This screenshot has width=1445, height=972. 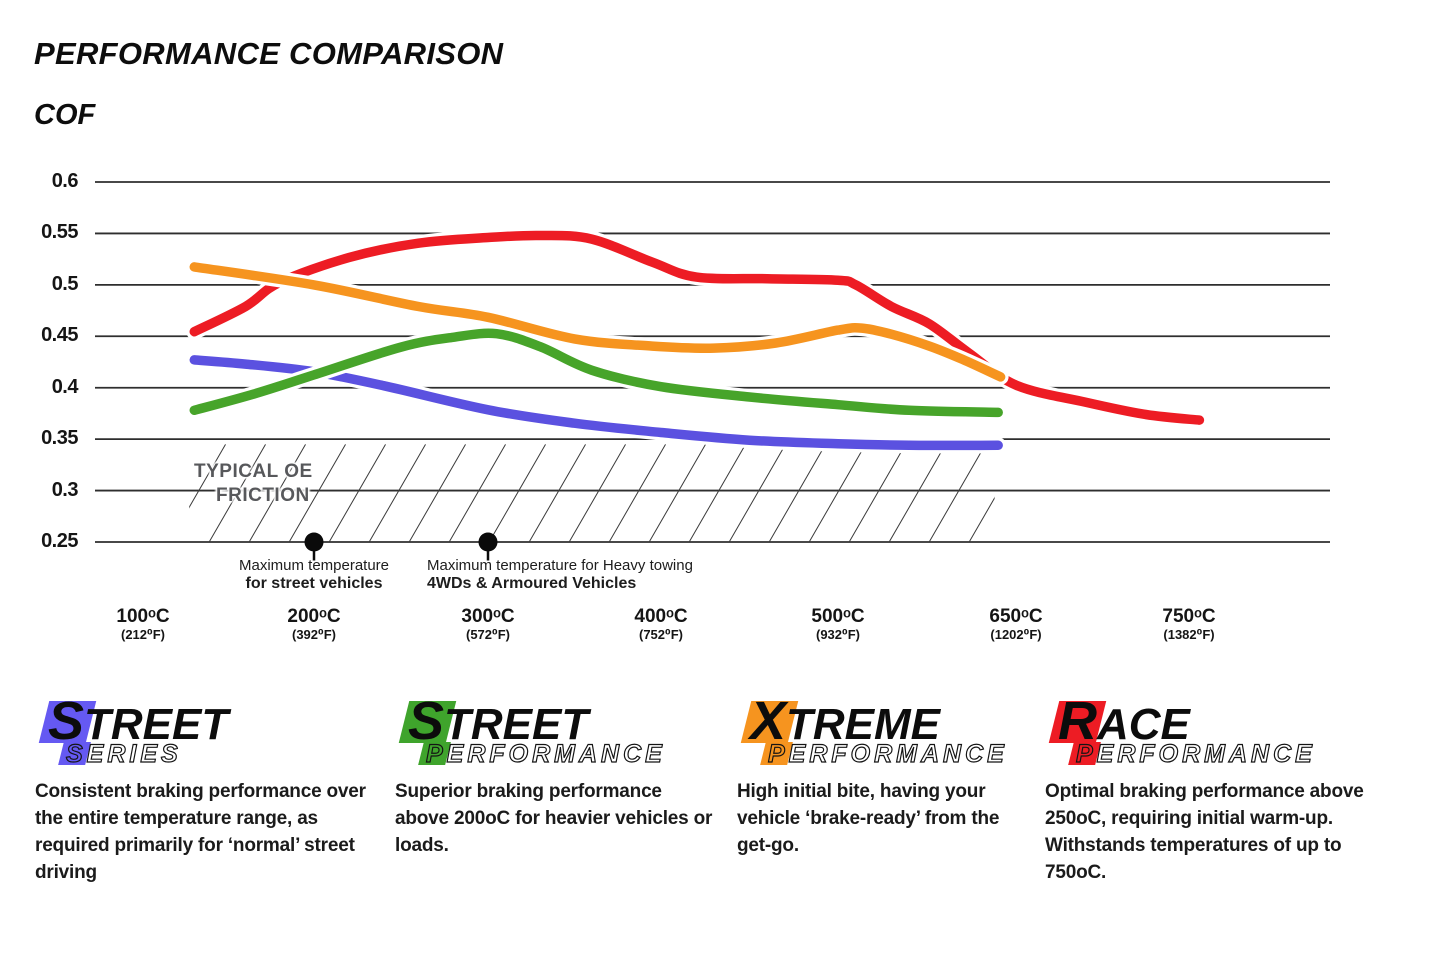 I want to click on x-tick-celsius: 500ᵒC, so click(x=838, y=616).